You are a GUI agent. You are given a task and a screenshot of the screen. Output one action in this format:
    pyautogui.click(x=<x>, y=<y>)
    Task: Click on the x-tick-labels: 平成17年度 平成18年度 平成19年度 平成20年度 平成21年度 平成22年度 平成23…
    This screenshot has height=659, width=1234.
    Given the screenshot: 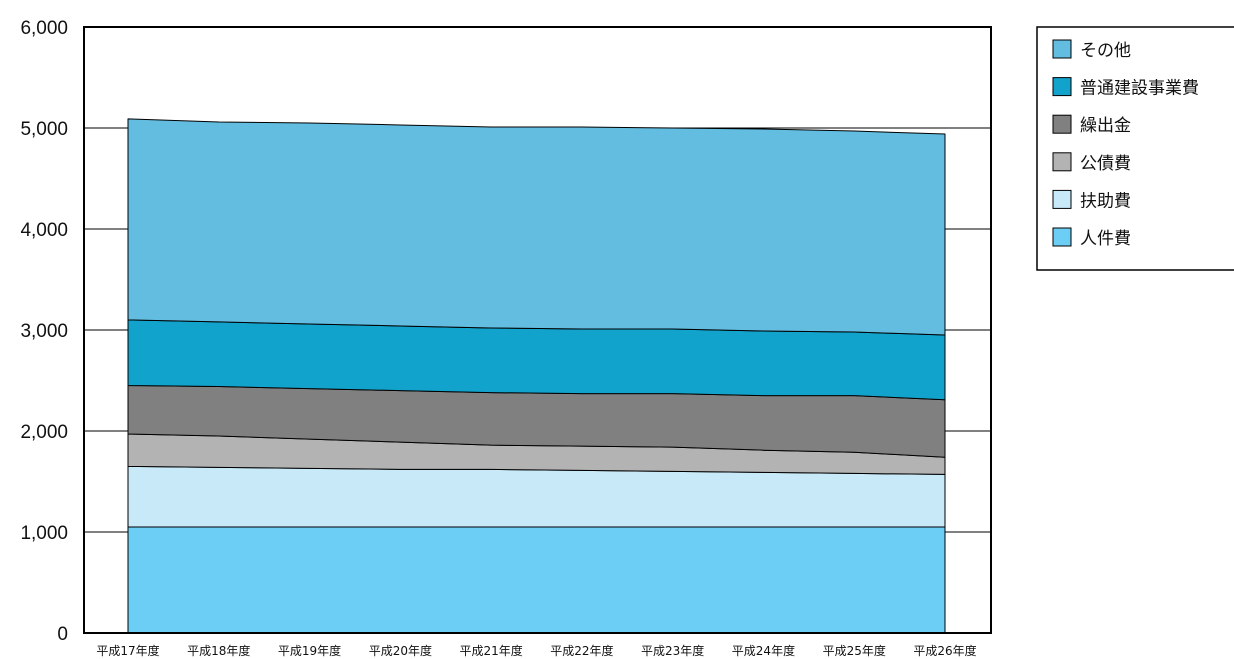 What is the action you would take?
    pyautogui.click(x=536, y=650)
    